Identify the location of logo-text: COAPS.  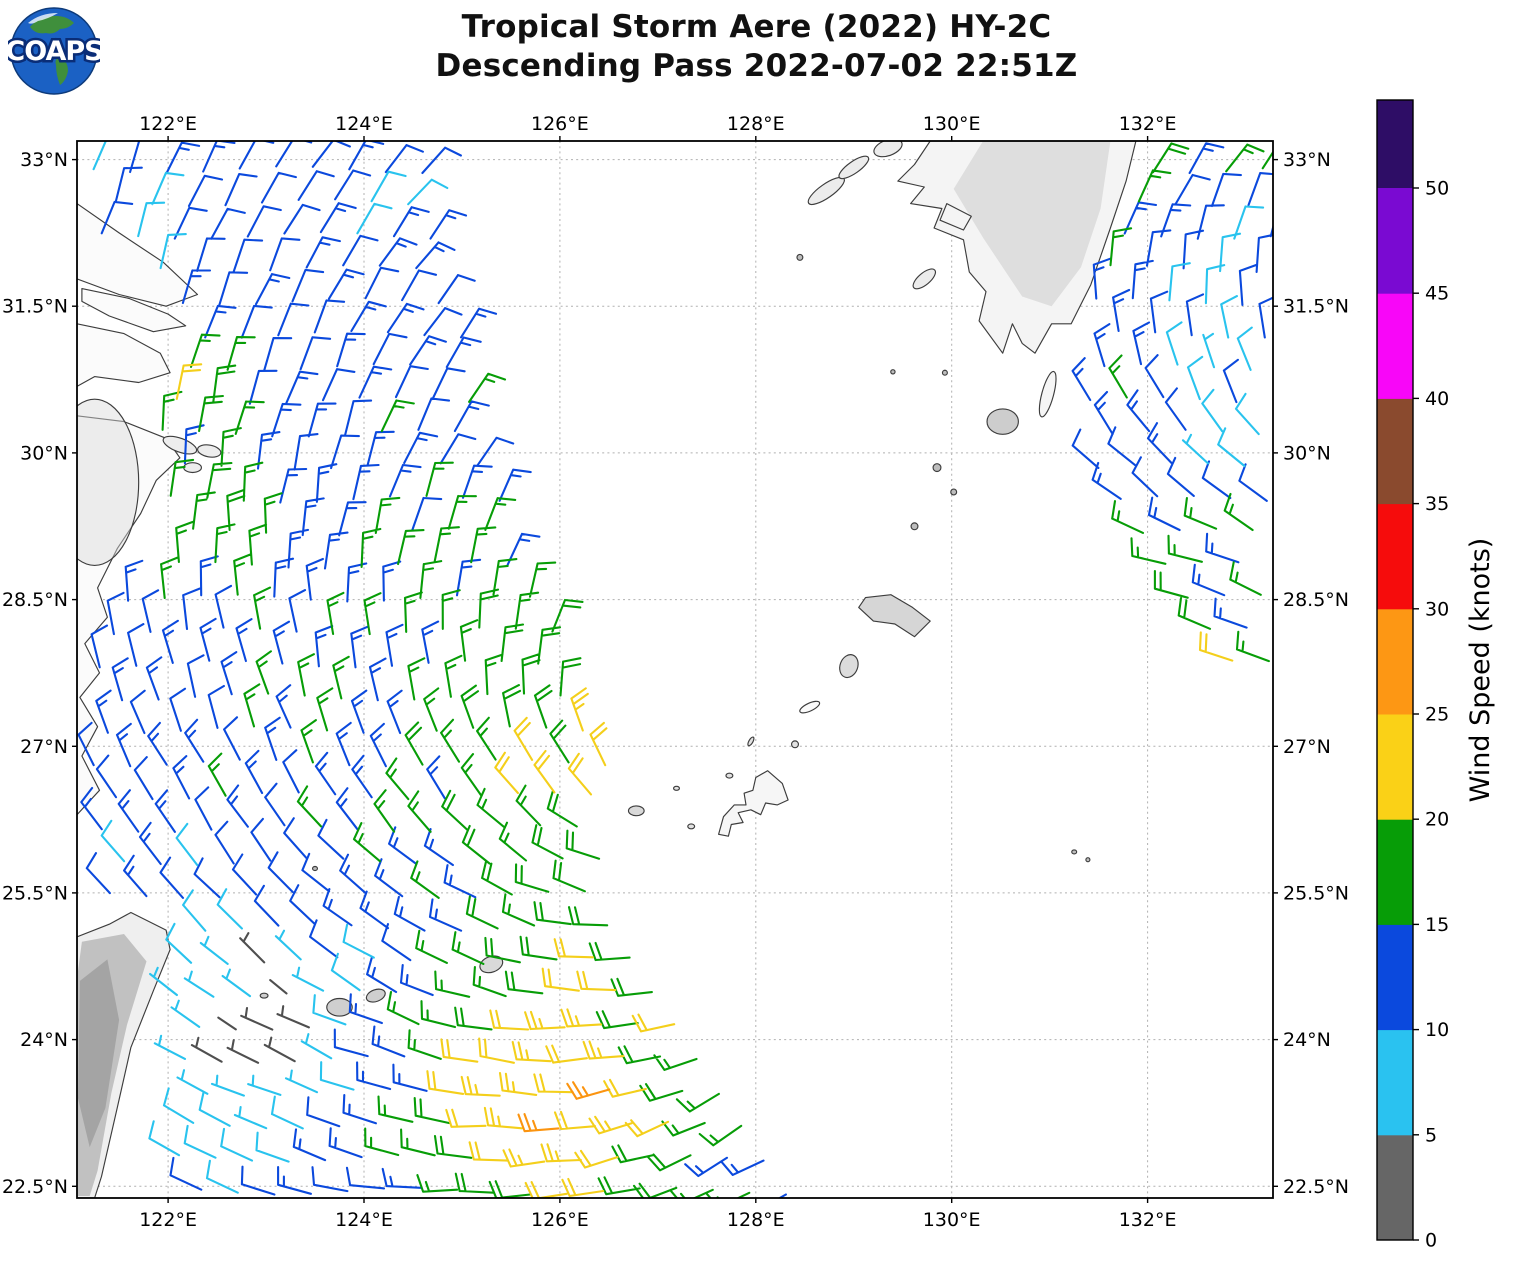
(54, 51).